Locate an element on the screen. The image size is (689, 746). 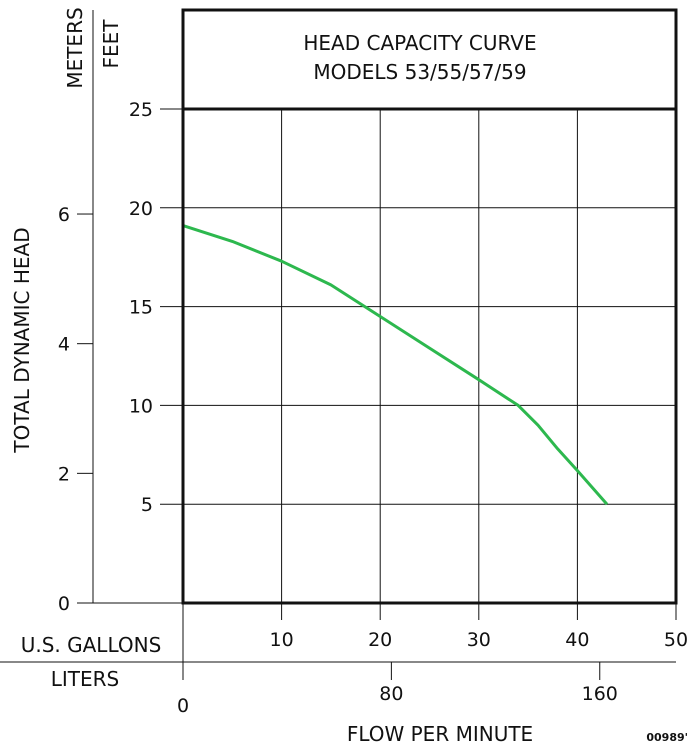
gallon-tick-label: 30 is located at coordinates (479, 640).